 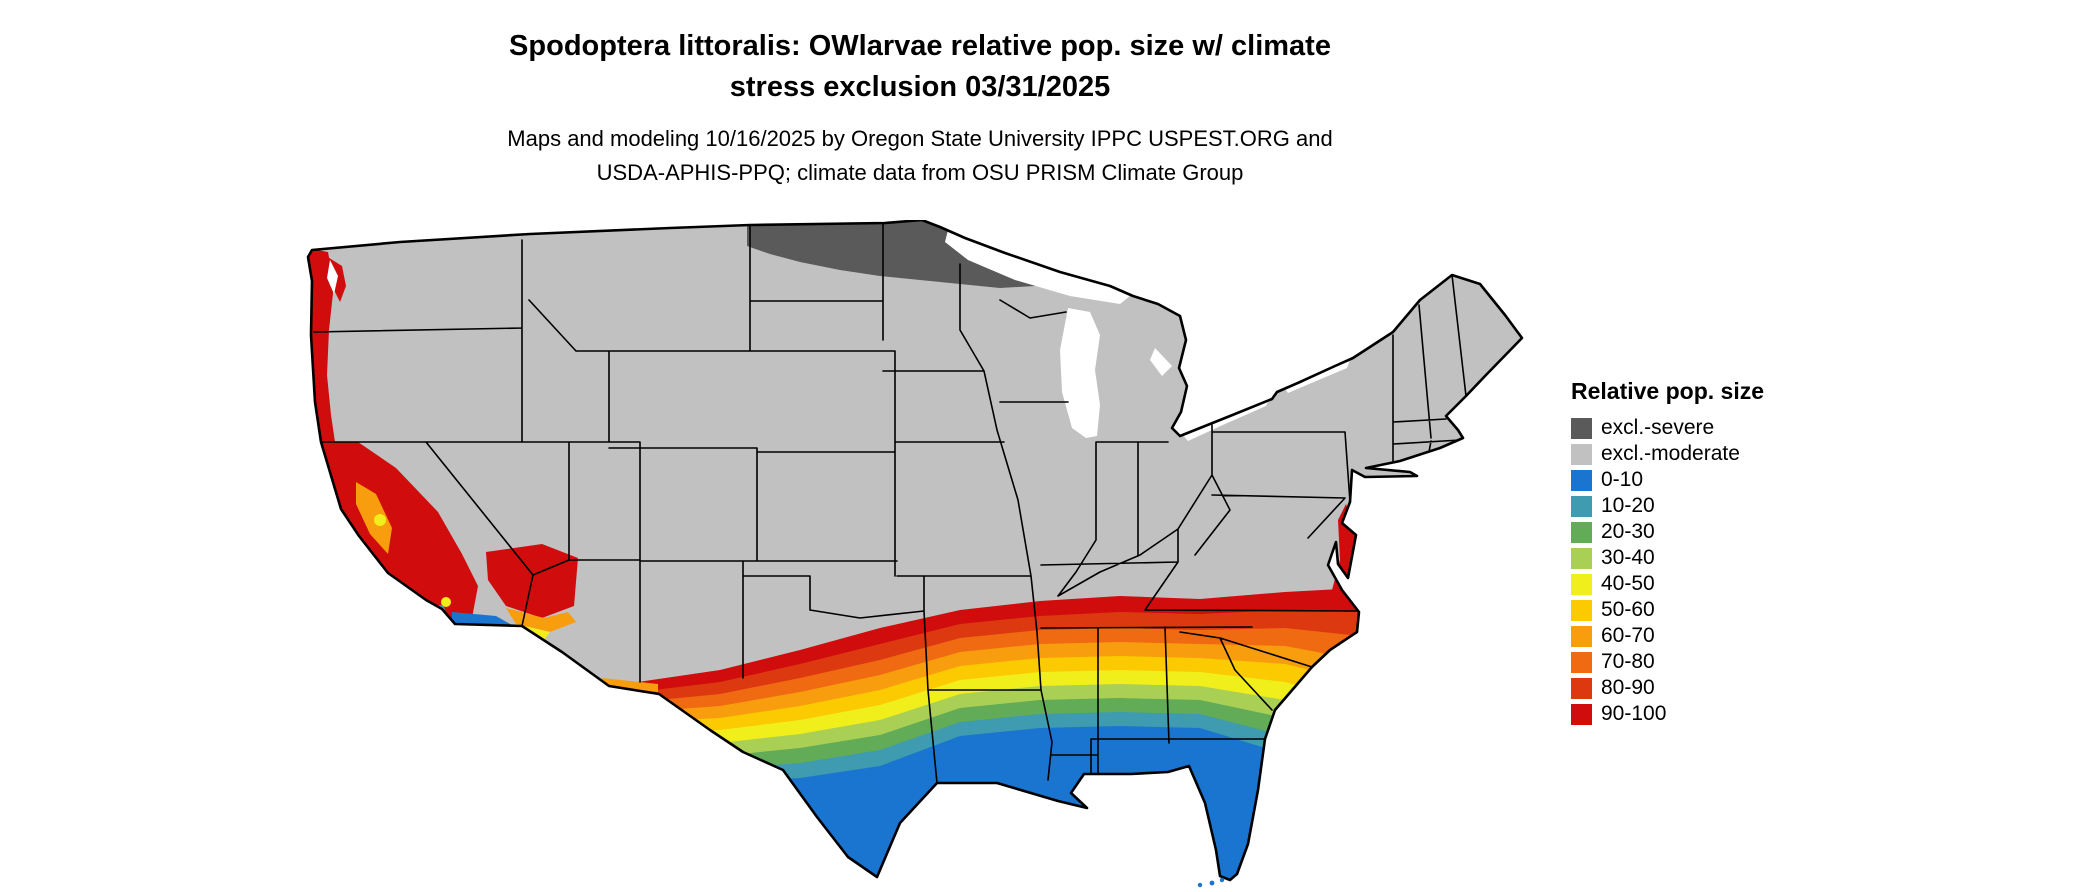 I want to click on lake-michigan, so click(x=1080, y=373).